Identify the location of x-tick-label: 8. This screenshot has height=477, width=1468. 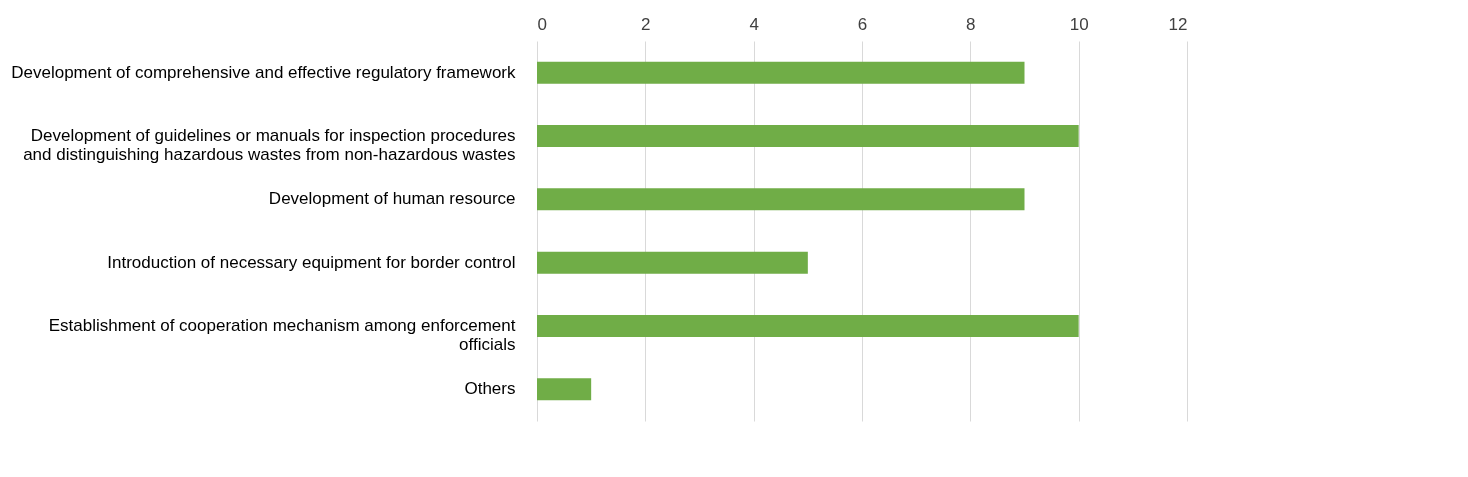
(971, 24).